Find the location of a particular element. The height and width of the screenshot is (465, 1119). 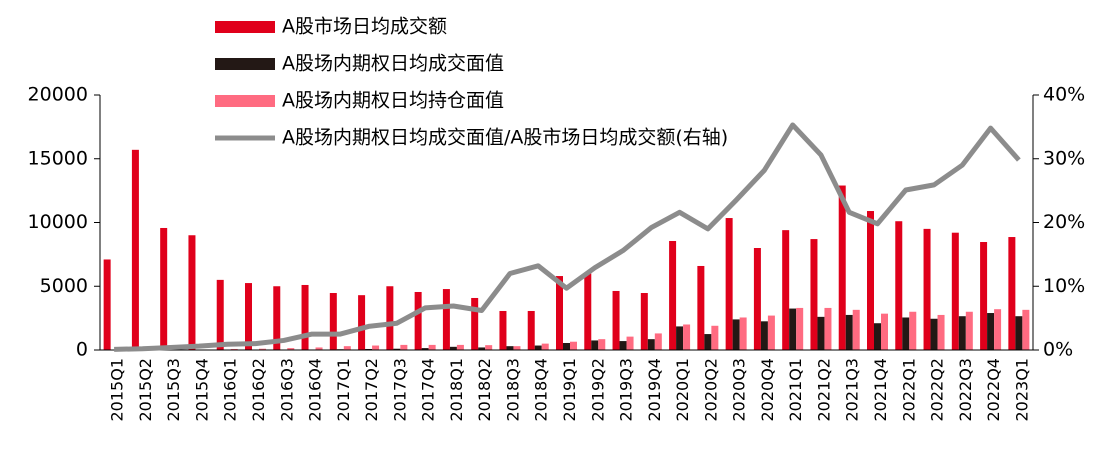

x-tick-label: 2020Q2 is located at coordinates (710, 390).